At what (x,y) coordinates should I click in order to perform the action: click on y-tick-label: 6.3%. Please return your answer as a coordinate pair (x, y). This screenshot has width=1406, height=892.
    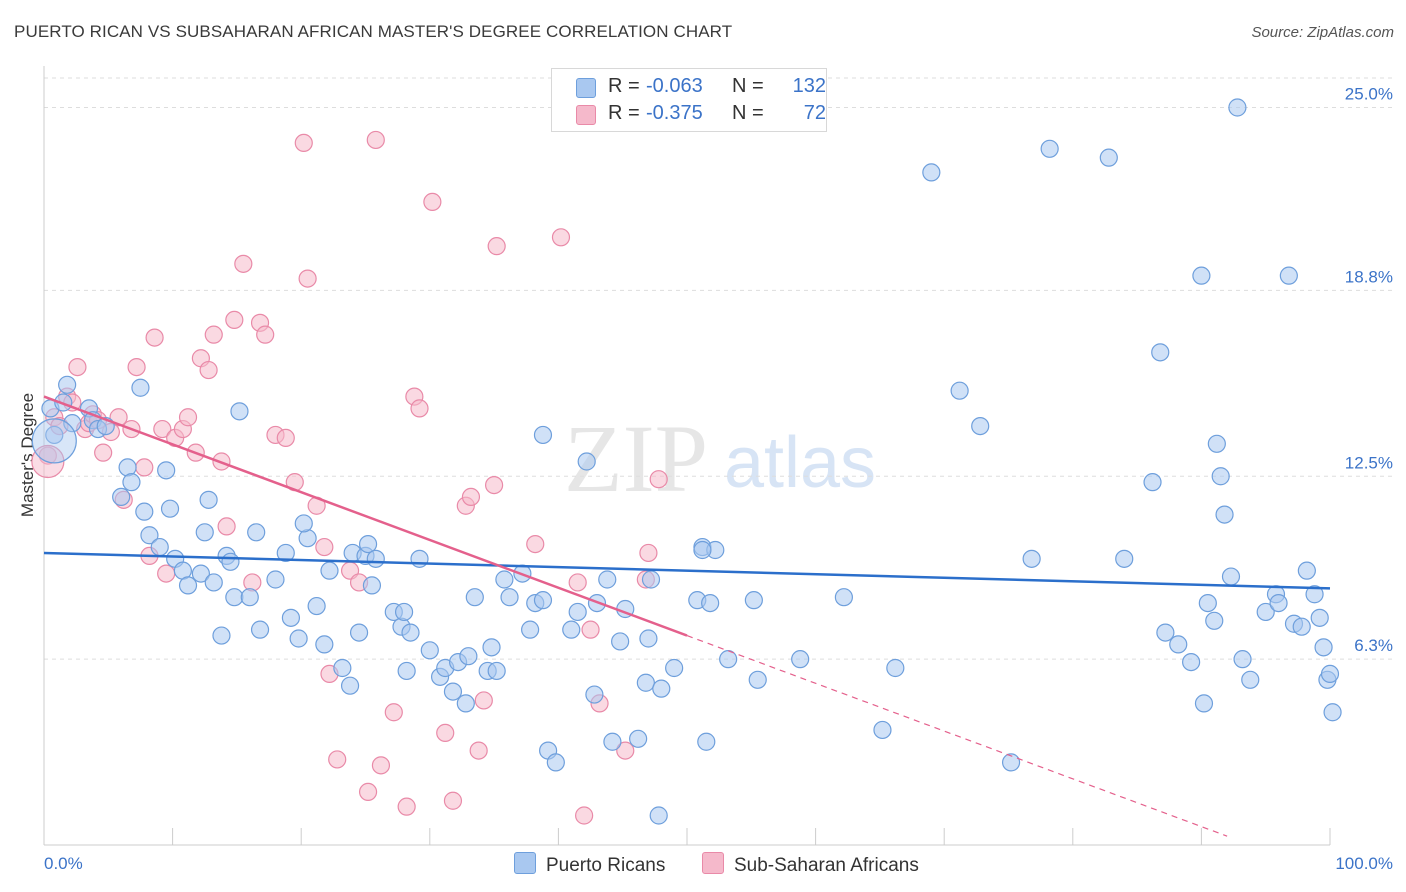
    Looking at the image, I should click on (1373, 645).